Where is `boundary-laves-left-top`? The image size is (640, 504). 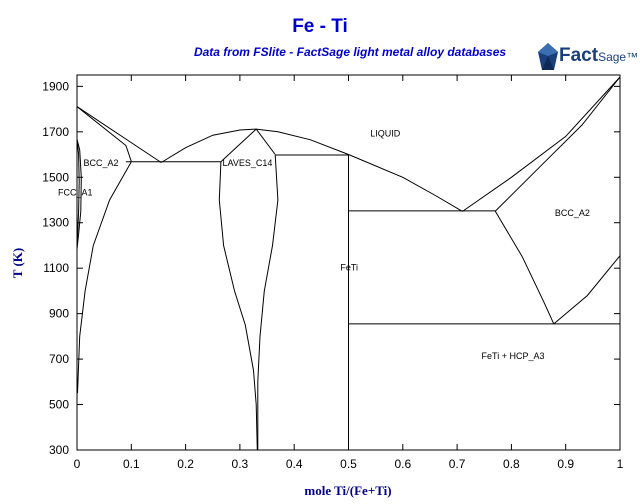
boundary-laves-left-top is located at coordinates (238, 145).